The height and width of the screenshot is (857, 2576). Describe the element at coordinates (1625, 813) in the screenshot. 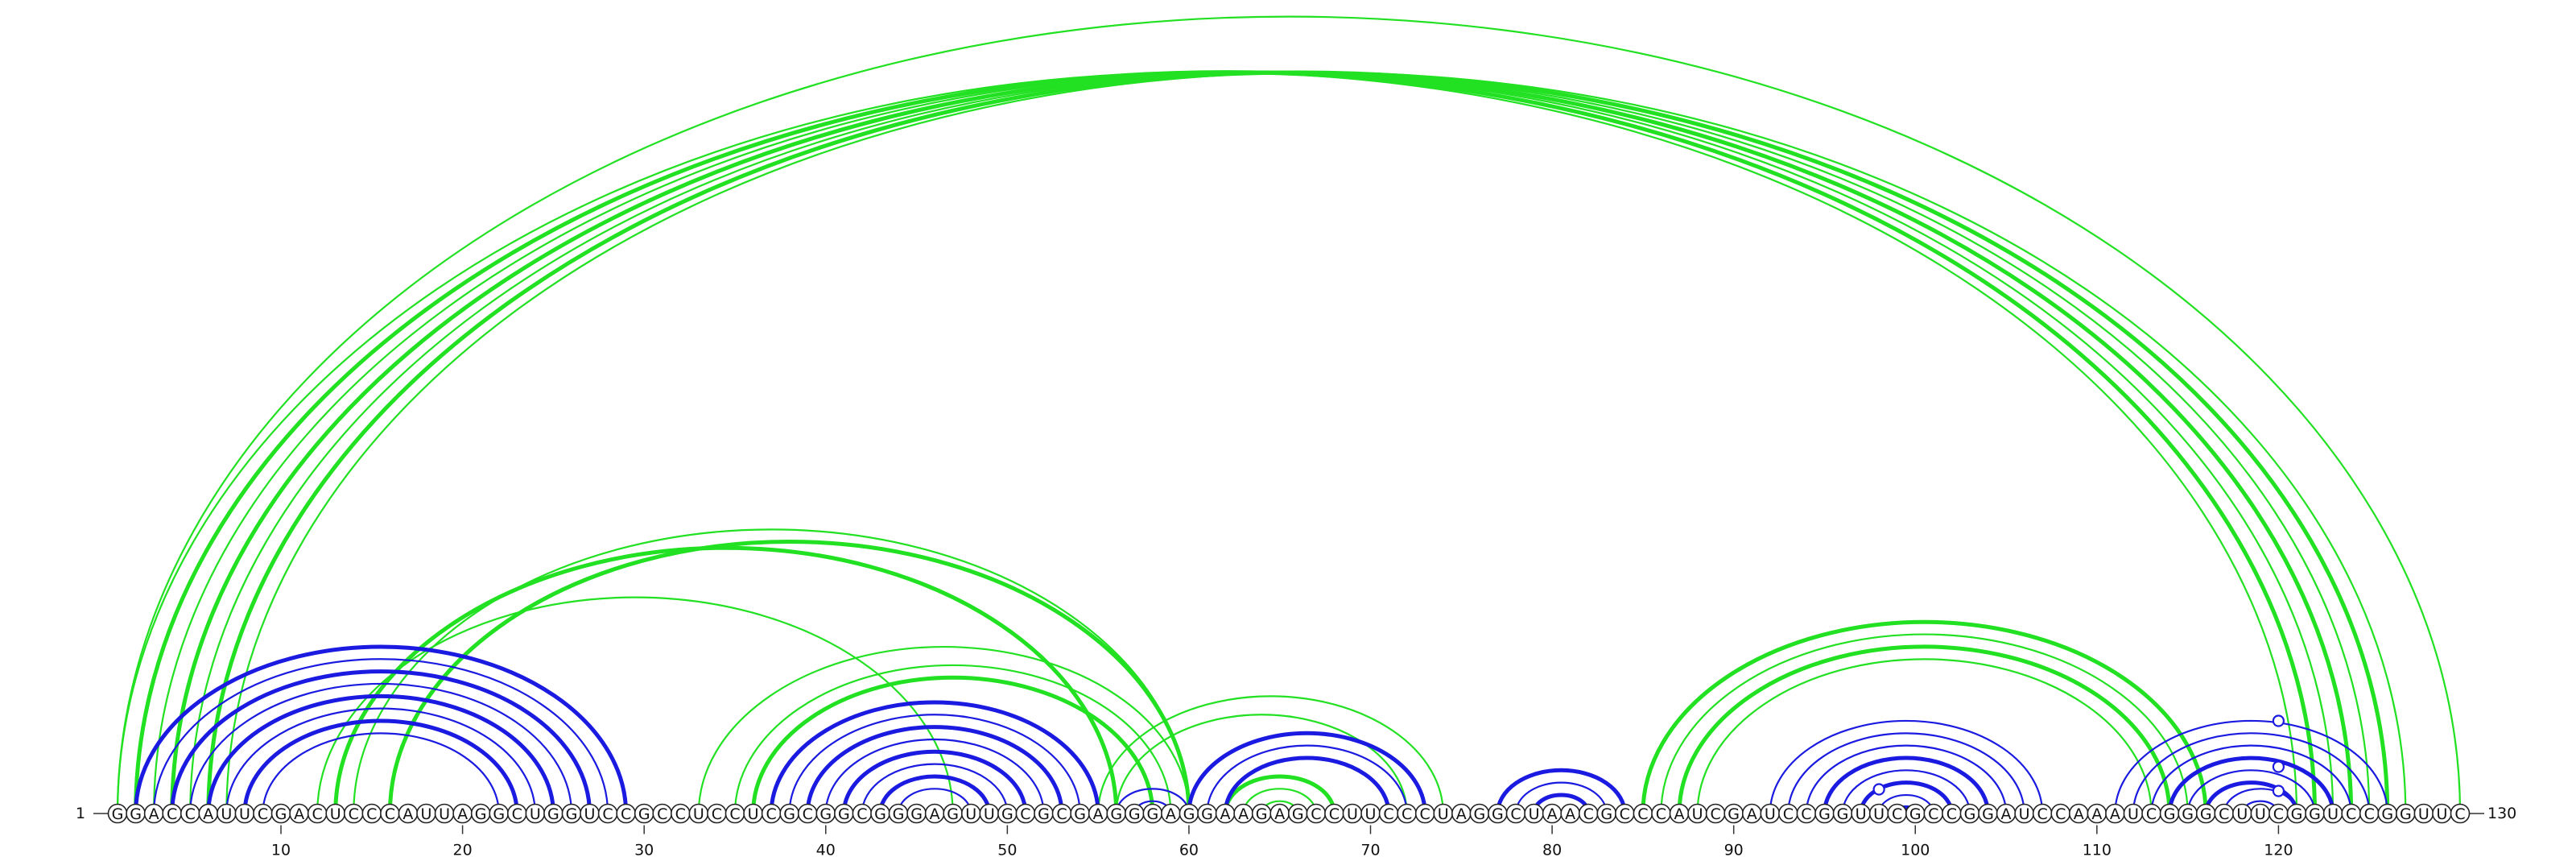

I see `base-84: C` at that location.